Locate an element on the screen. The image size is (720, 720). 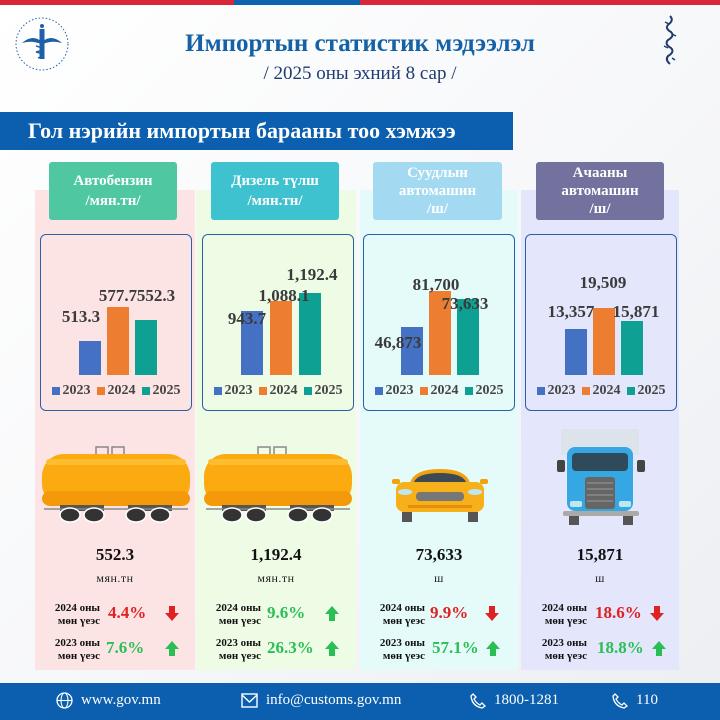
chart-diesel: 943.7 1,088.1 1,192.4 2023 2024 2025 is located at coordinates (278, 322).